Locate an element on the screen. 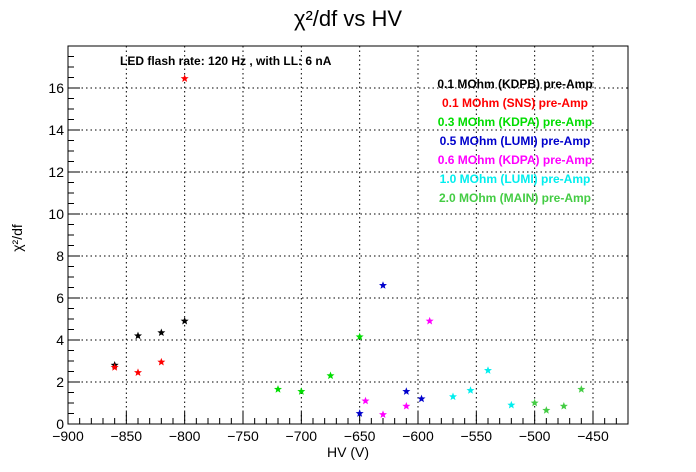  x-tick-label: −700 is located at coordinates (302, 436).